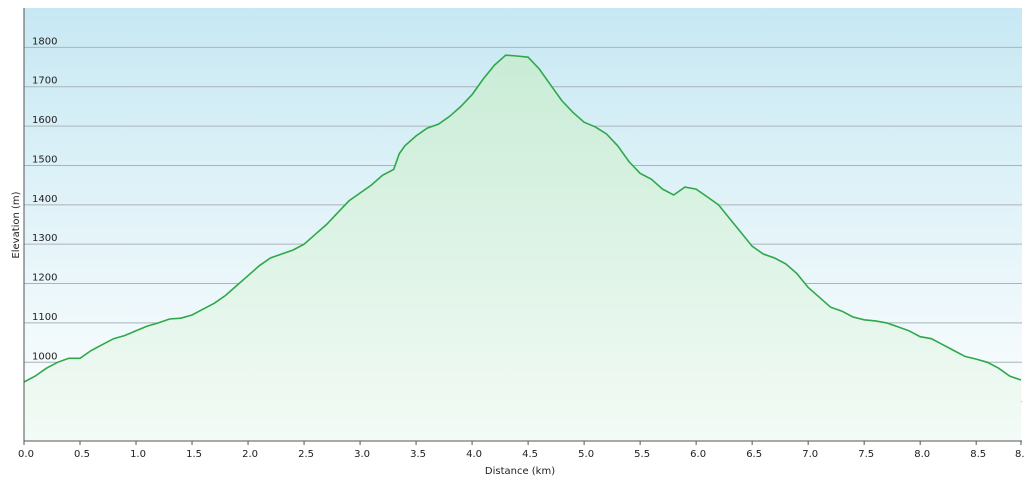 The width and height of the screenshot is (1024, 486). What do you see at coordinates (44, 278) in the screenshot?
I see `y-tick-label: 1200` at bounding box center [44, 278].